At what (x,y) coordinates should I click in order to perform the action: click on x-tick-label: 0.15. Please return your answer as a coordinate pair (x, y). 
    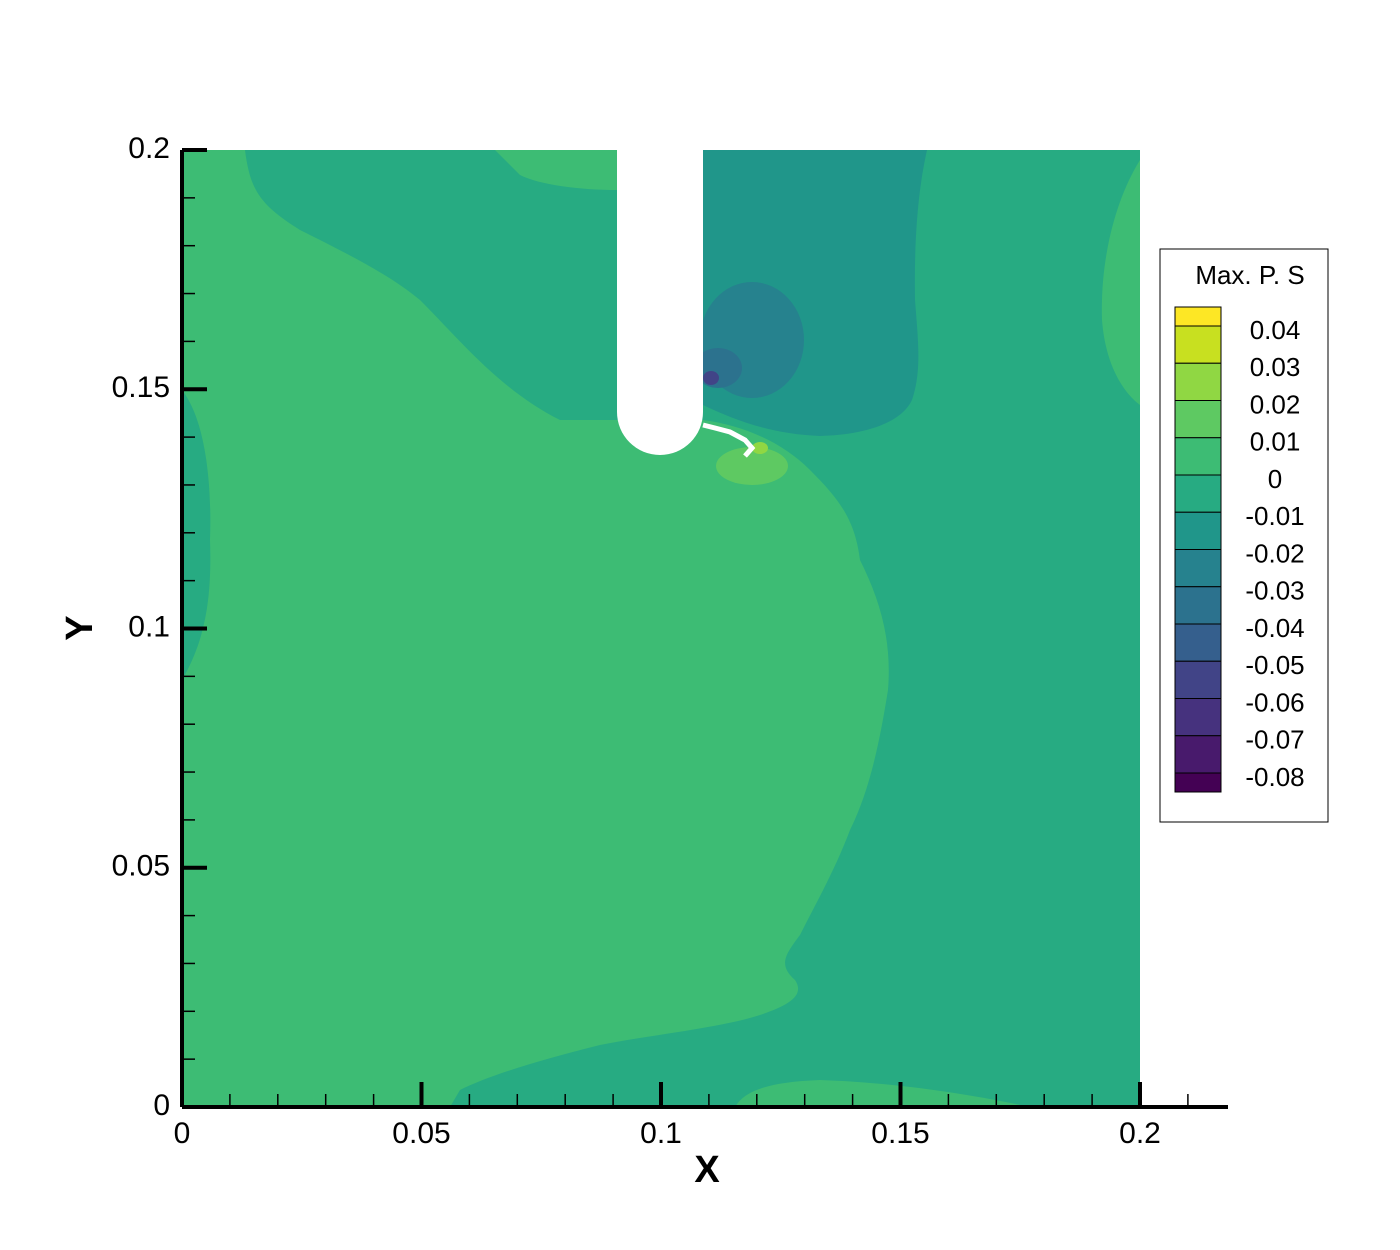
    Looking at the image, I should click on (900, 1133).